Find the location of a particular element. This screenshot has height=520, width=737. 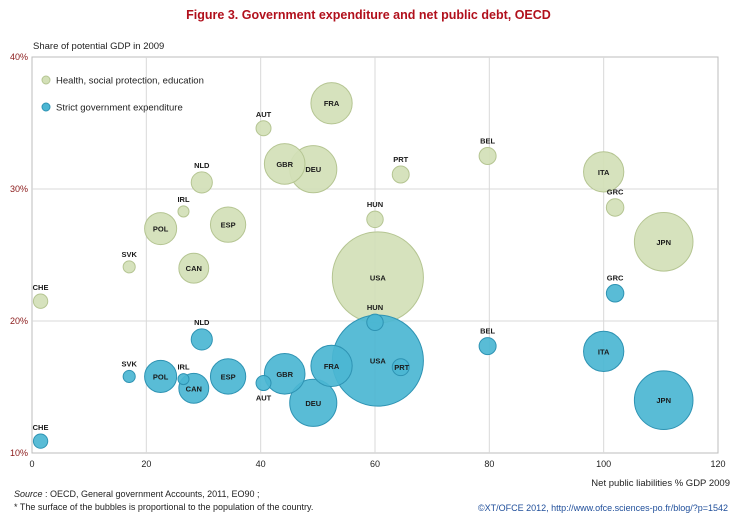

bubble-strict-fra is located at coordinates (331, 366).